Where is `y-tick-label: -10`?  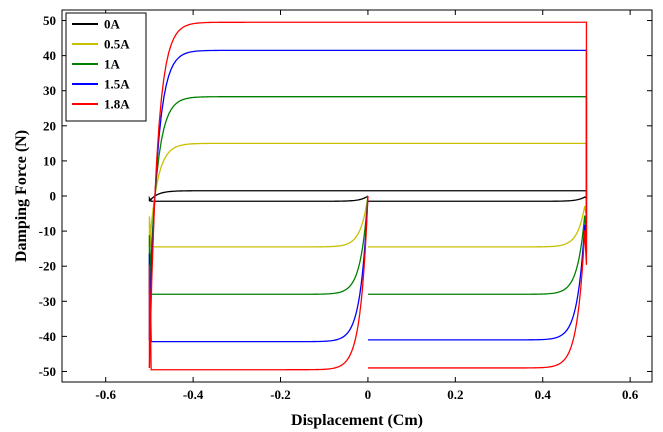 y-tick-label: -10 is located at coordinates (47, 231).